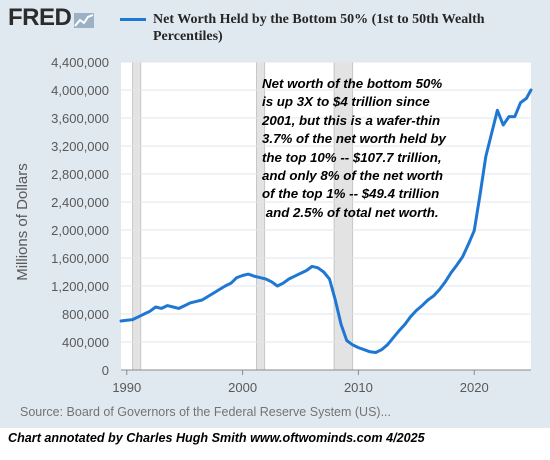 Image resolution: width=550 pixels, height=460 pixels. I want to click on x-tick-label: 2010, so click(358, 387).